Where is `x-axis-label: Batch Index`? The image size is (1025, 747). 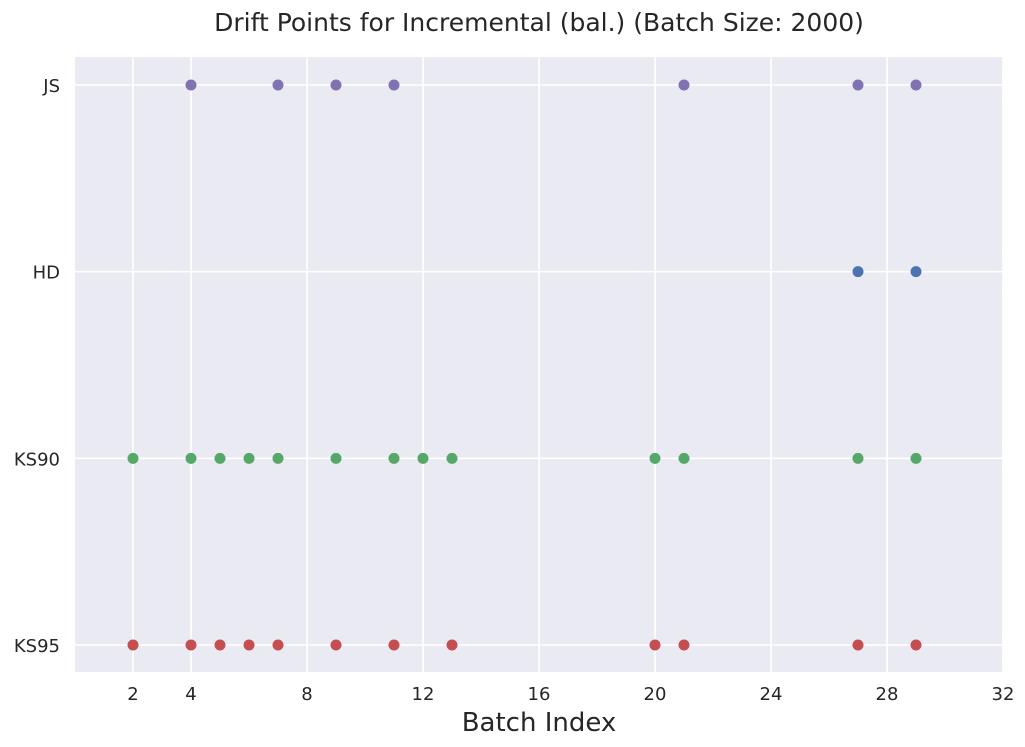 x-axis-label: Batch Index is located at coordinates (539, 723).